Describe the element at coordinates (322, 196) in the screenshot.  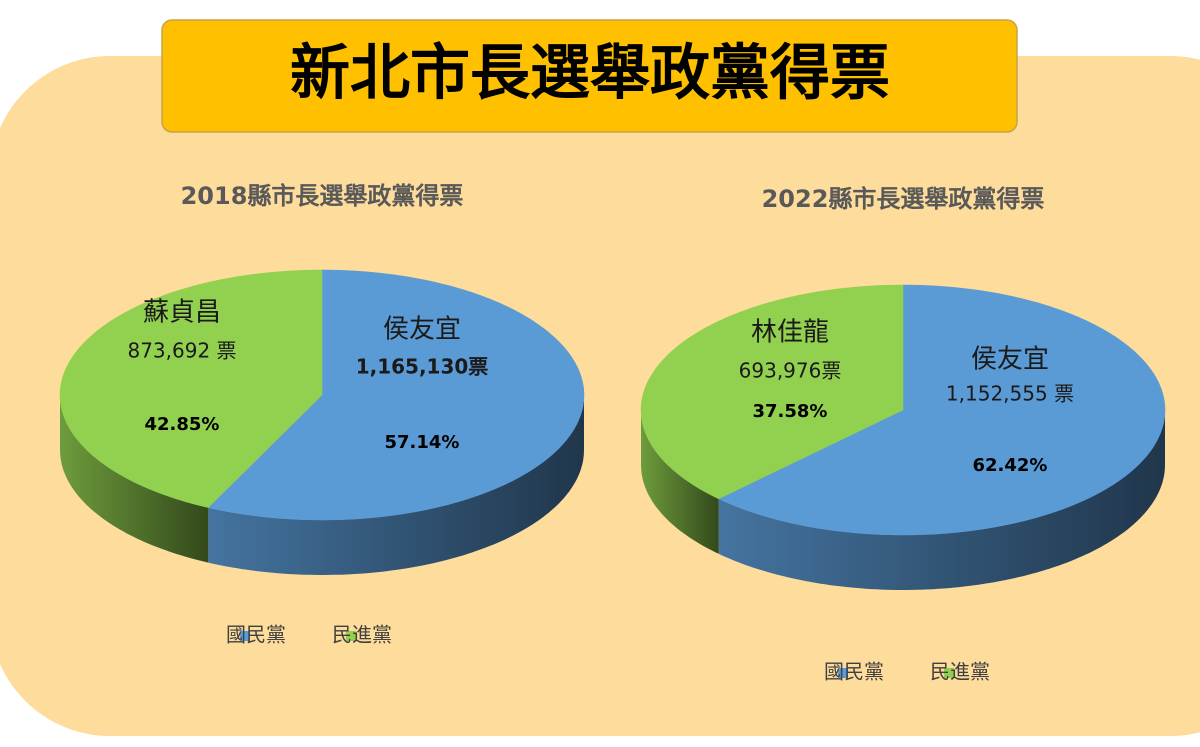
I see `chart-title: 2018縣市長選舉政黨得票` at that location.